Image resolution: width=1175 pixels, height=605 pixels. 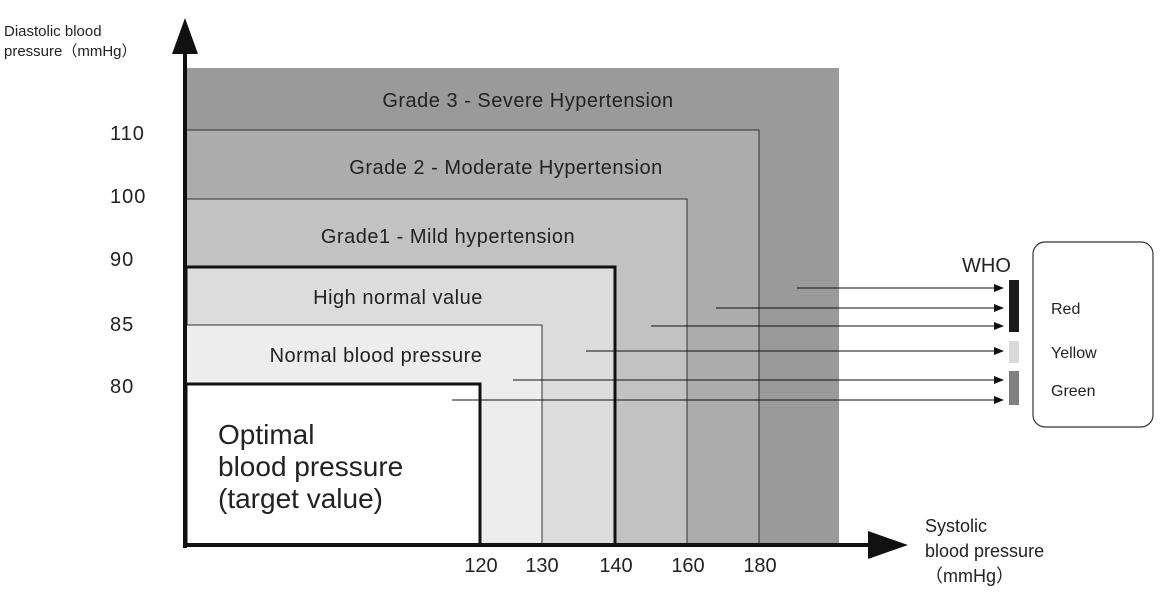 What do you see at coordinates (127, 134) in the screenshot?
I see `y-tick-label: 110` at bounding box center [127, 134].